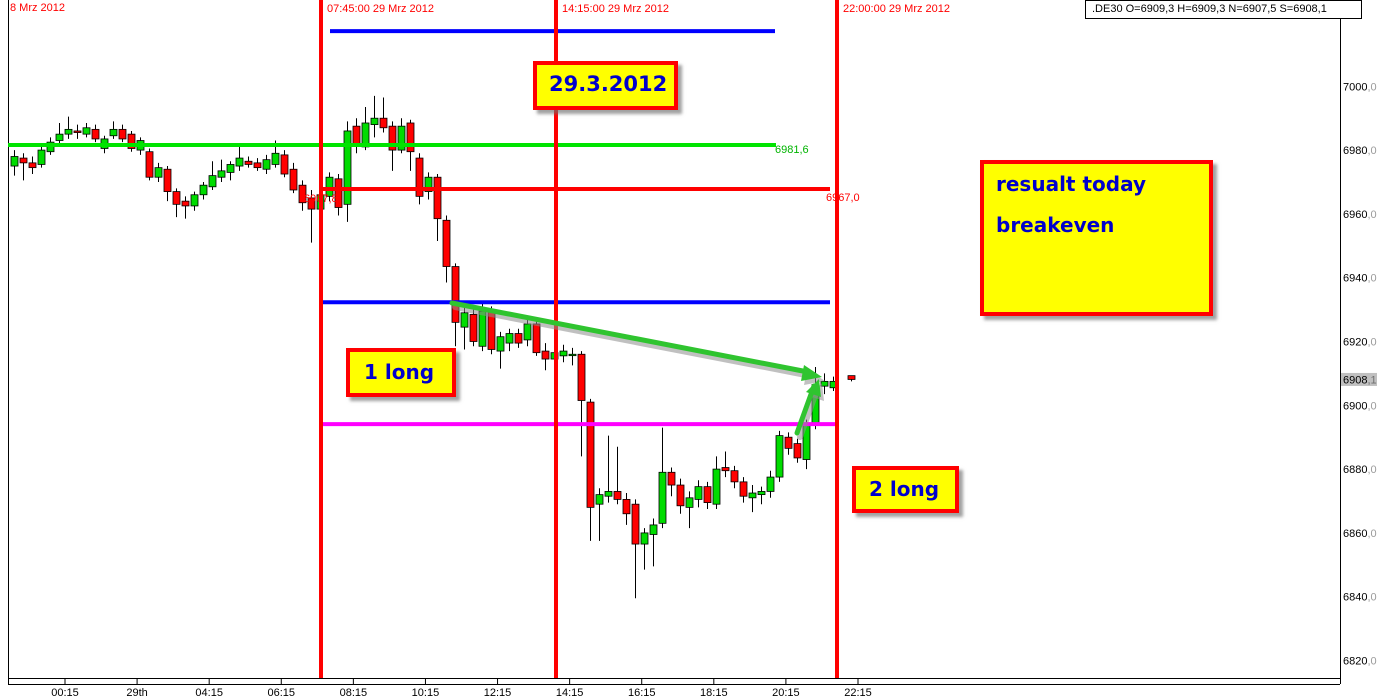 This screenshot has height=700, width=1377. What do you see at coordinates (843, 198) in the screenshot?
I see `level-red-price-label: 6967,0` at bounding box center [843, 198].